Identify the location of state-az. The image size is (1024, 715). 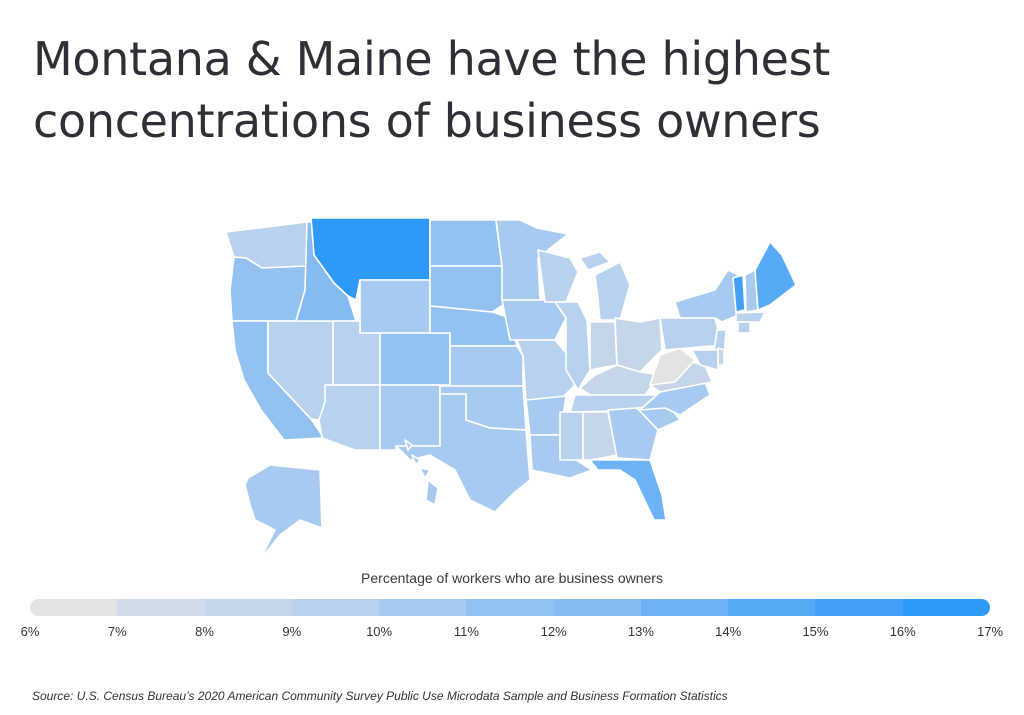
(349, 417).